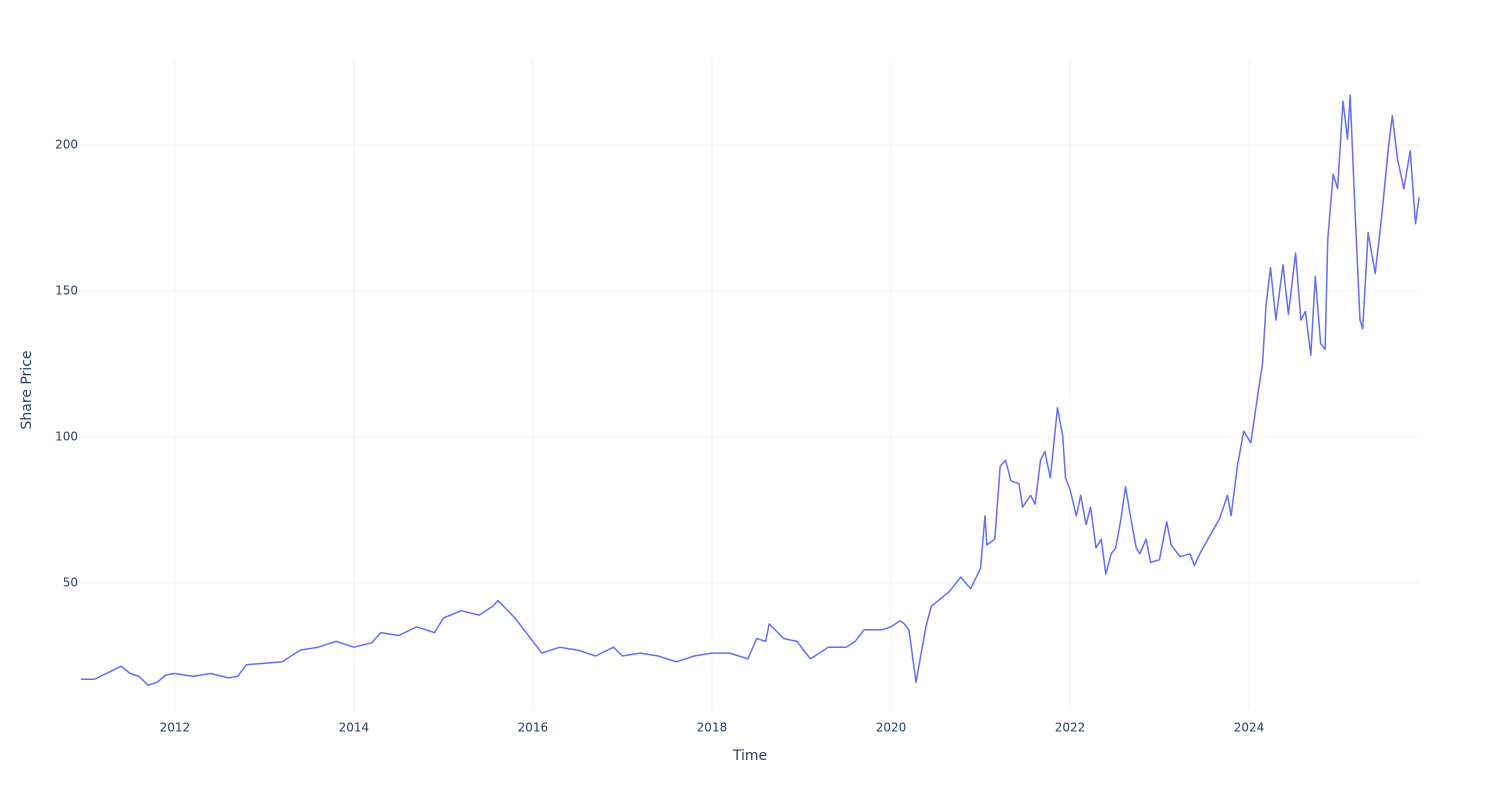 The height and width of the screenshot is (800, 1500). What do you see at coordinates (533, 728) in the screenshot?
I see `x-tick-label: 2016` at bounding box center [533, 728].